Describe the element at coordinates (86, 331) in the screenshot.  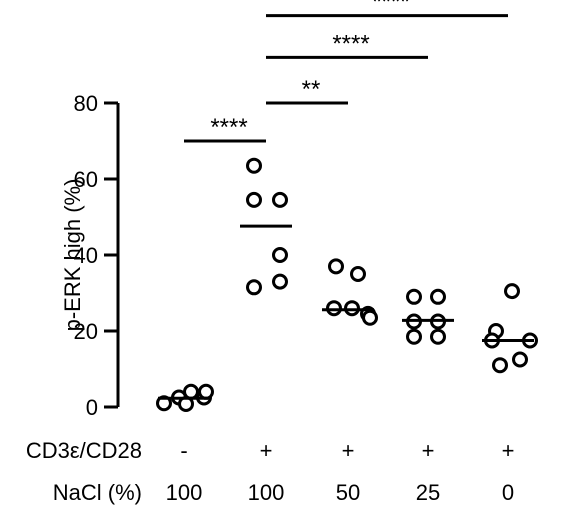
I see `y-tick-label: 20` at that location.